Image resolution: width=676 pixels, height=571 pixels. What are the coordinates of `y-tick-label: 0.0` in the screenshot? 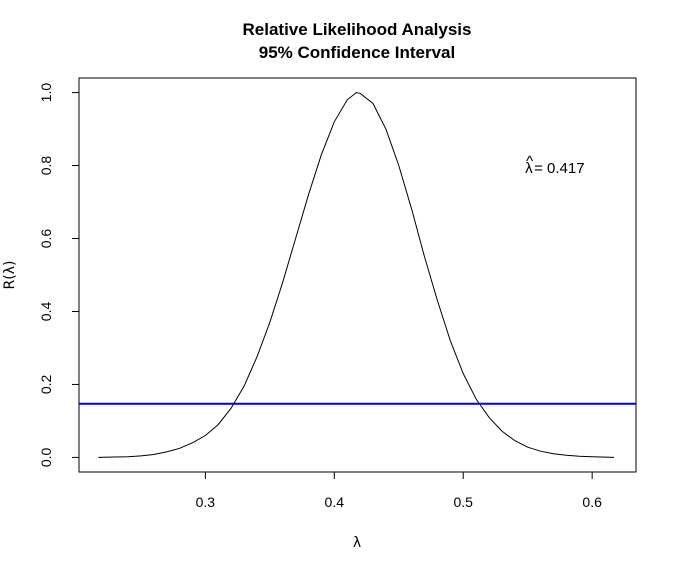 It's located at (46, 457).